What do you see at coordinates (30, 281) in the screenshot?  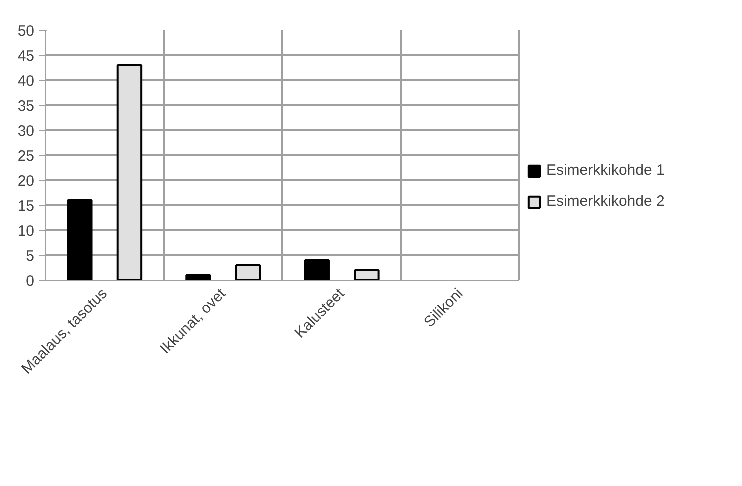 I see `y-tick-label: 0` at bounding box center [30, 281].